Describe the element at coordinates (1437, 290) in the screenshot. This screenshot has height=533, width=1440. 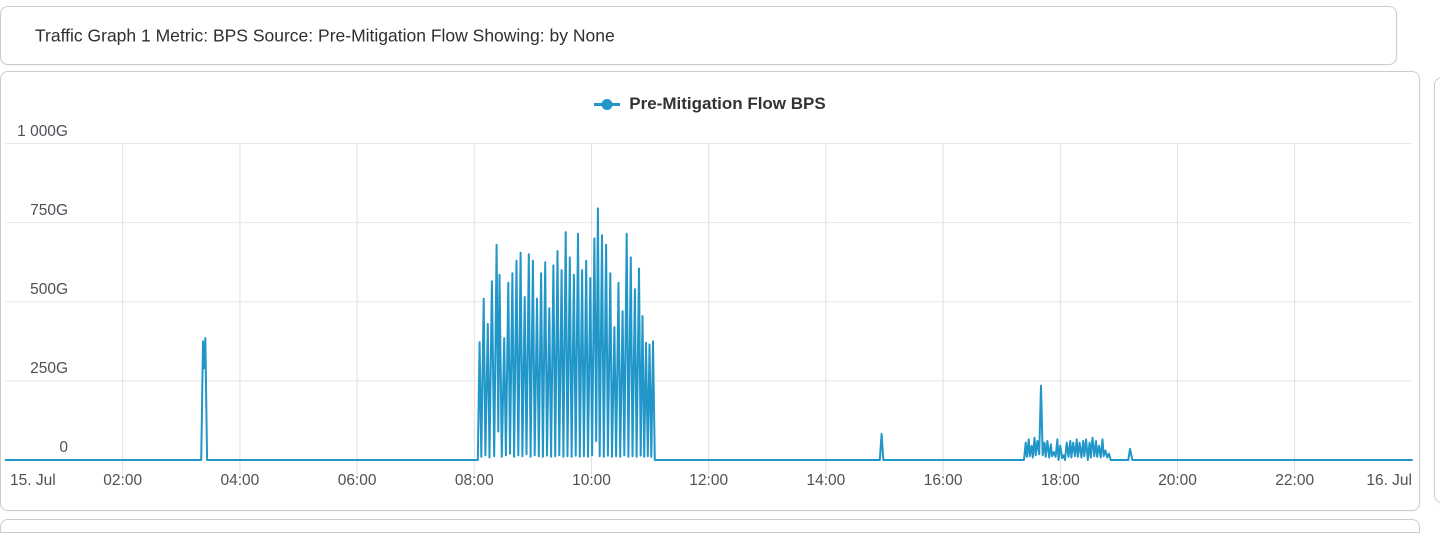
I see `adjacent-panel-right-edge` at that location.